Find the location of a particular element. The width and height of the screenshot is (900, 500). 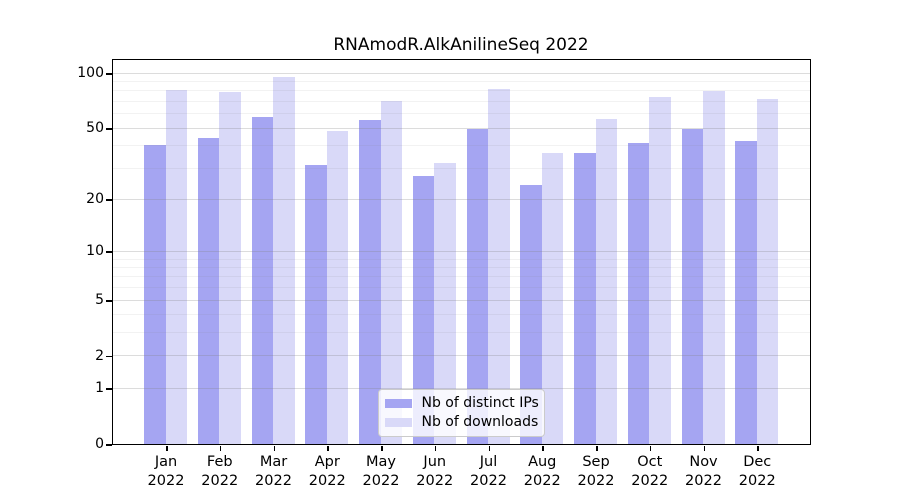

legend-label-downloads: Nb of downloads is located at coordinates (480, 422).